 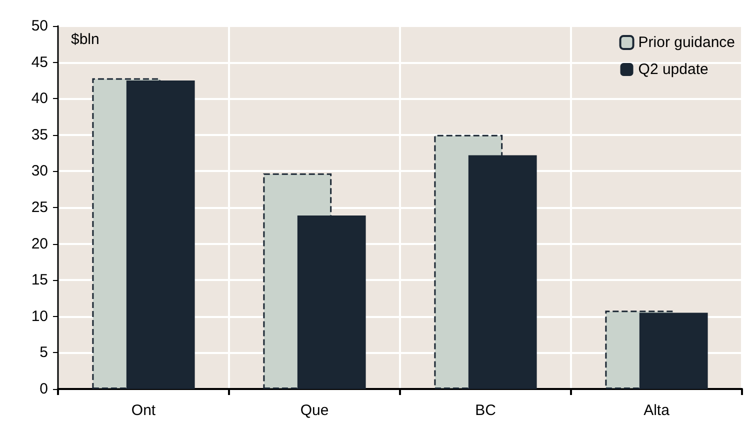 I want to click on x-tick-label: BC, so click(x=485, y=410).